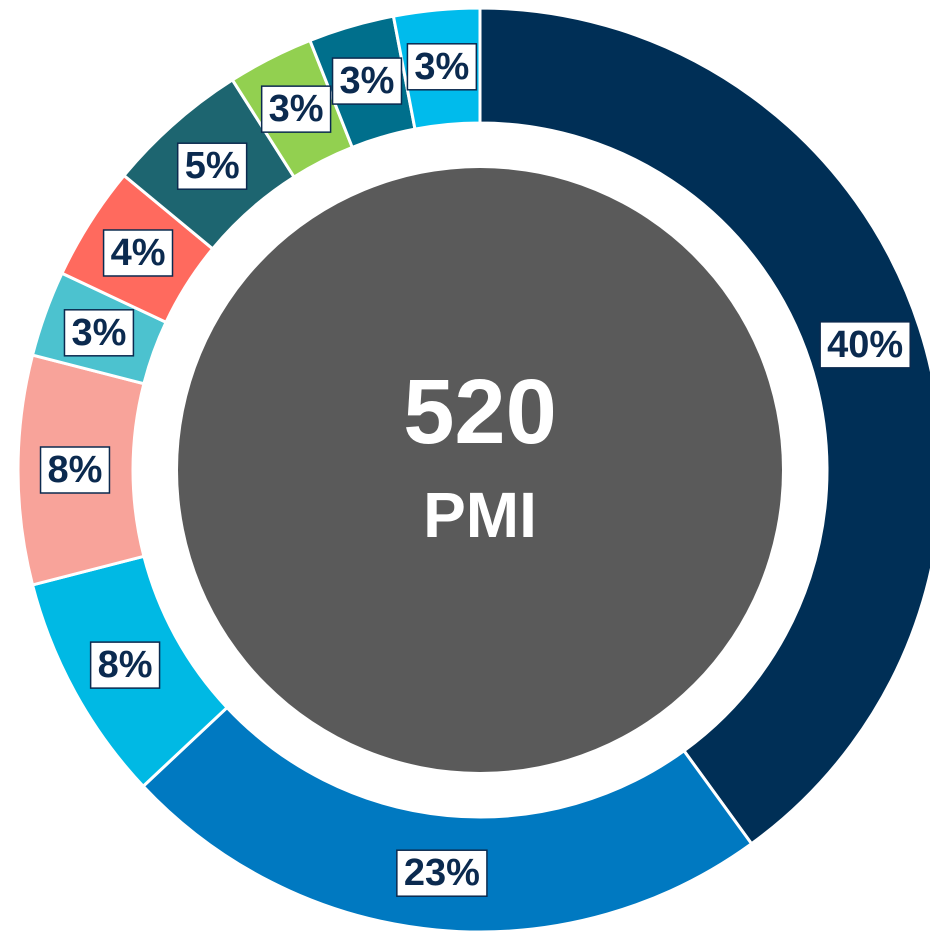  I want to click on data-label-text: 23%, so click(442, 873).